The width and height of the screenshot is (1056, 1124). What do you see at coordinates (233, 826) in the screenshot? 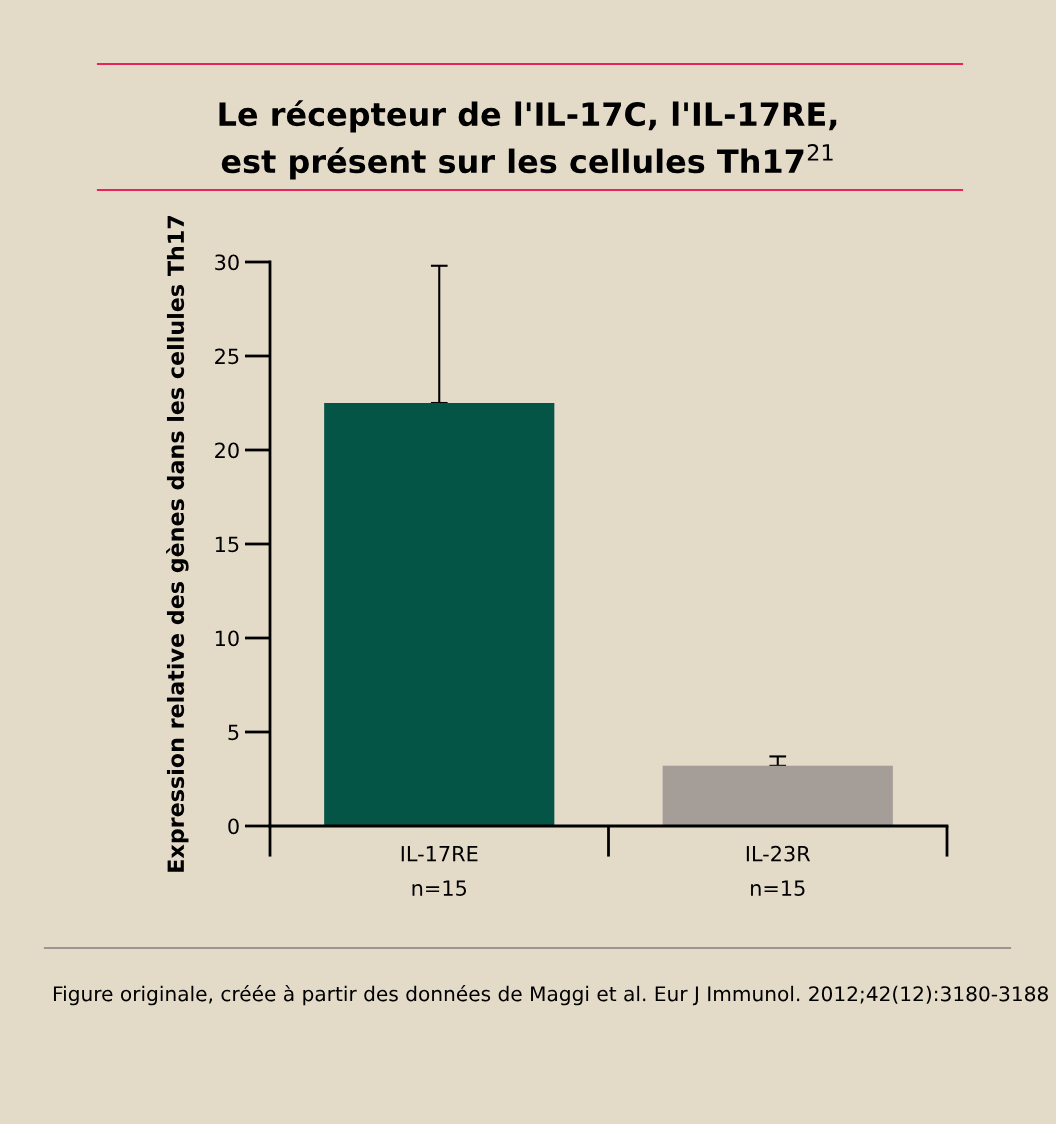
I see `y-tick-label: 0` at bounding box center [233, 826].